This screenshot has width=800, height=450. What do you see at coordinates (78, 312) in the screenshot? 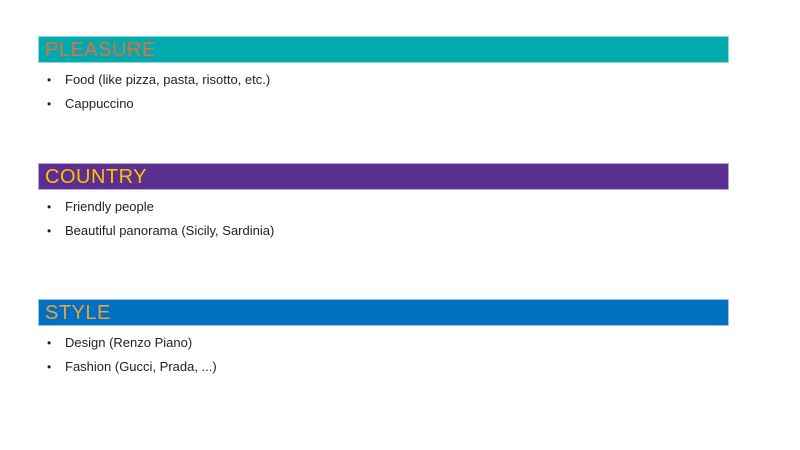
I see `section-title-style: STYLE` at bounding box center [78, 312].